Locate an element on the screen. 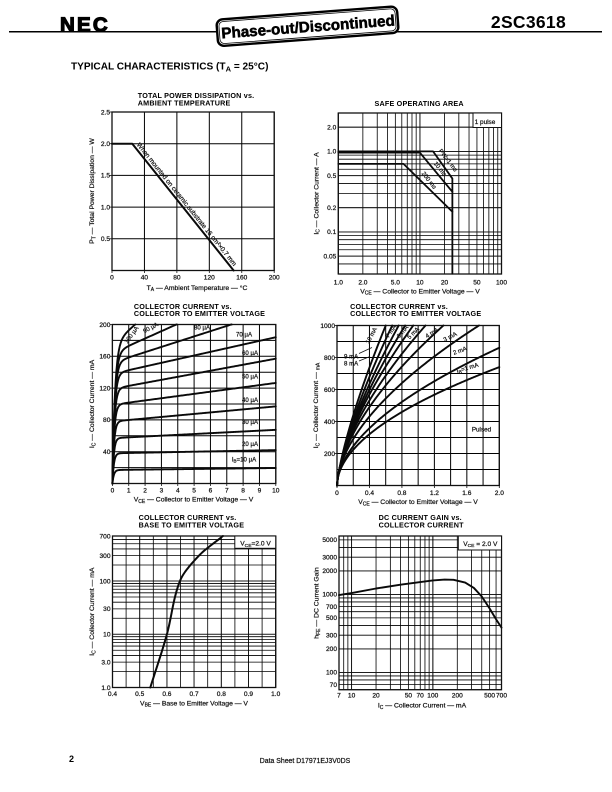 The image size is (612, 792). svg-text: 60 µA is located at coordinates (250, 353).